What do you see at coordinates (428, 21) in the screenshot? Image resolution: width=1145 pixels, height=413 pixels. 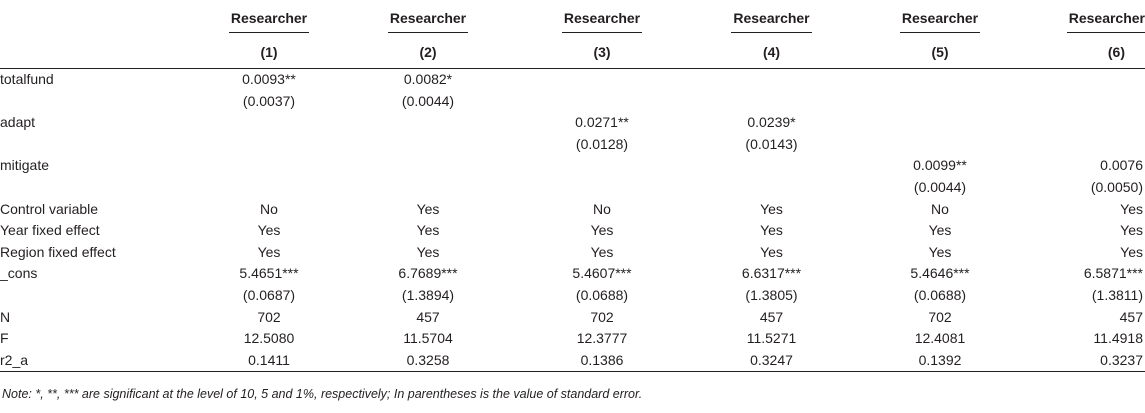 I see `dep-var-header-2: Researcher` at bounding box center [428, 21].